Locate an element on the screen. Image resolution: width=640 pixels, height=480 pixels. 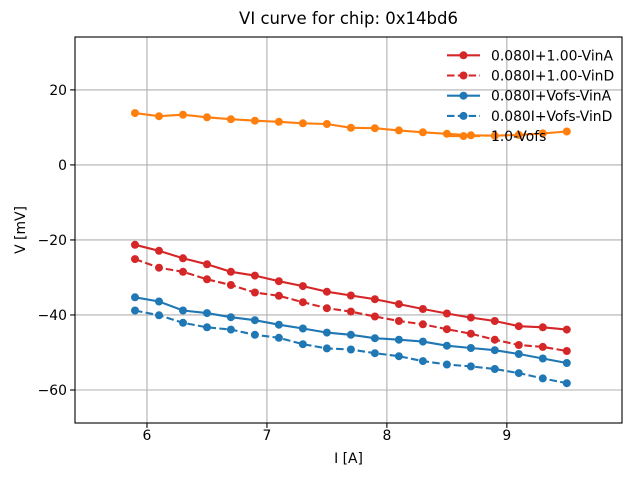
x-tick-label: 6 is located at coordinates (147, 436).